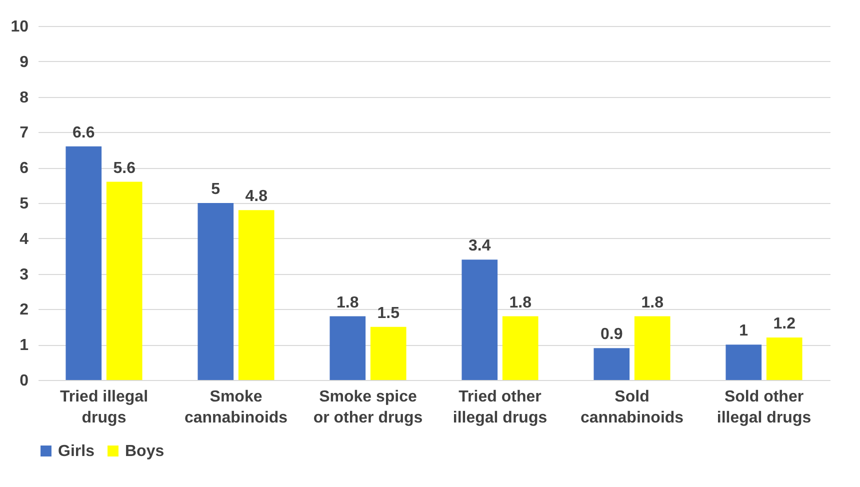  Describe the element at coordinates (24, 97) in the screenshot. I see `y-tick-label: 8` at that location.